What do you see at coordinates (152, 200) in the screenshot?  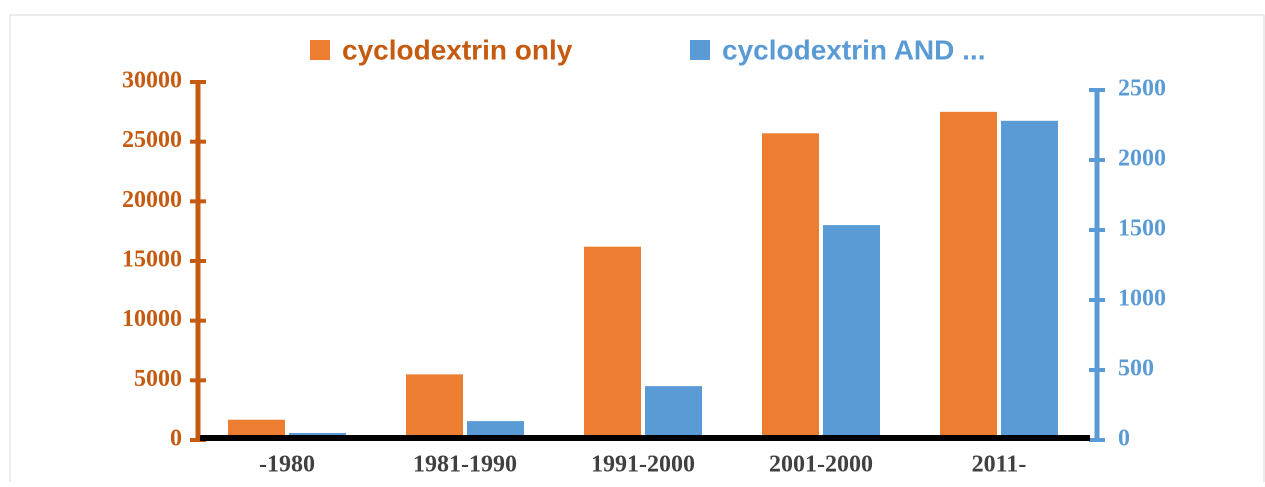 I see `y-tick-label: 20000` at bounding box center [152, 200].